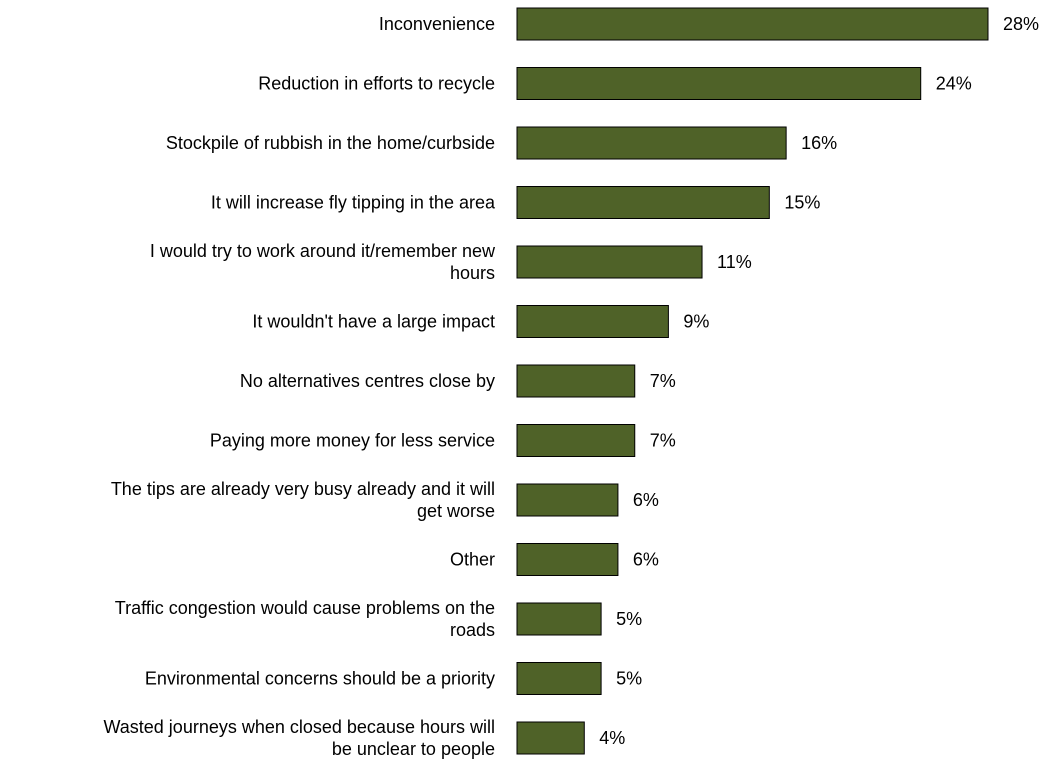  I want to click on value-label-11: 5%, so click(629, 619).